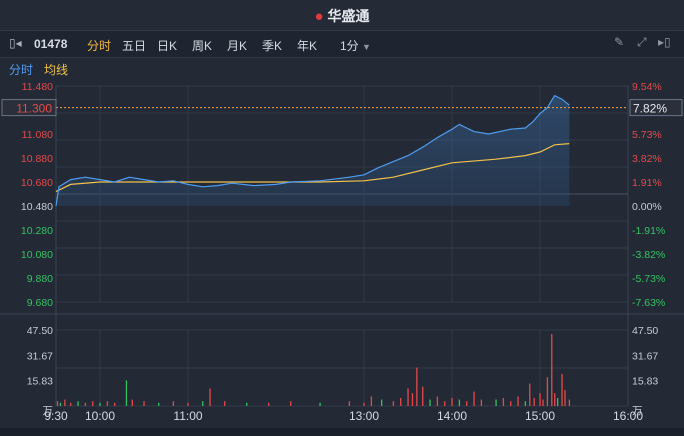 The height and width of the screenshot is (436, 684). What do you see at coordinates (647, 87) in the screenshot?
I see `percent-tick-label: 9.54%` at bounding box center [647, 87].